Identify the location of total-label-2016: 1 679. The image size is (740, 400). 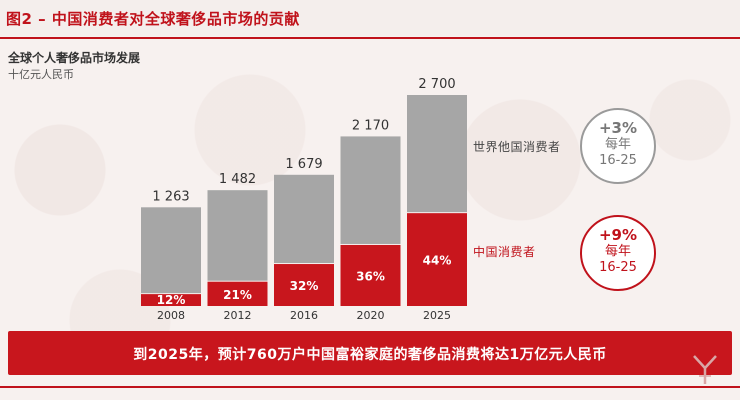
(303, 164).